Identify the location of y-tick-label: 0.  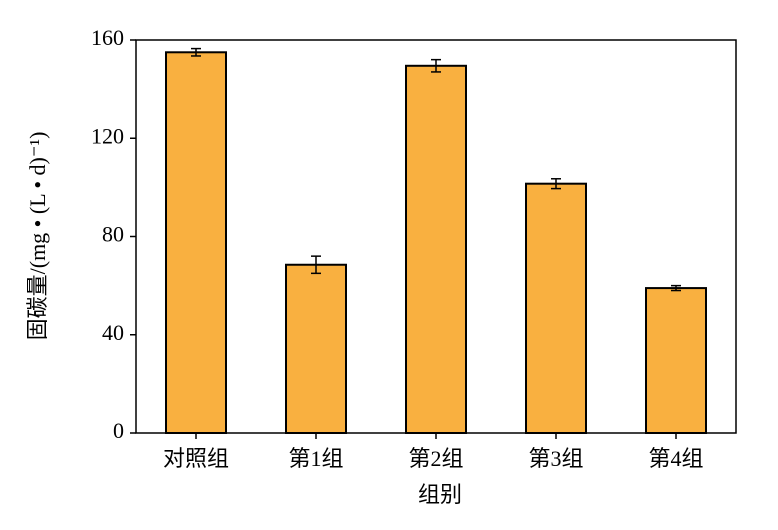
(118, 430).